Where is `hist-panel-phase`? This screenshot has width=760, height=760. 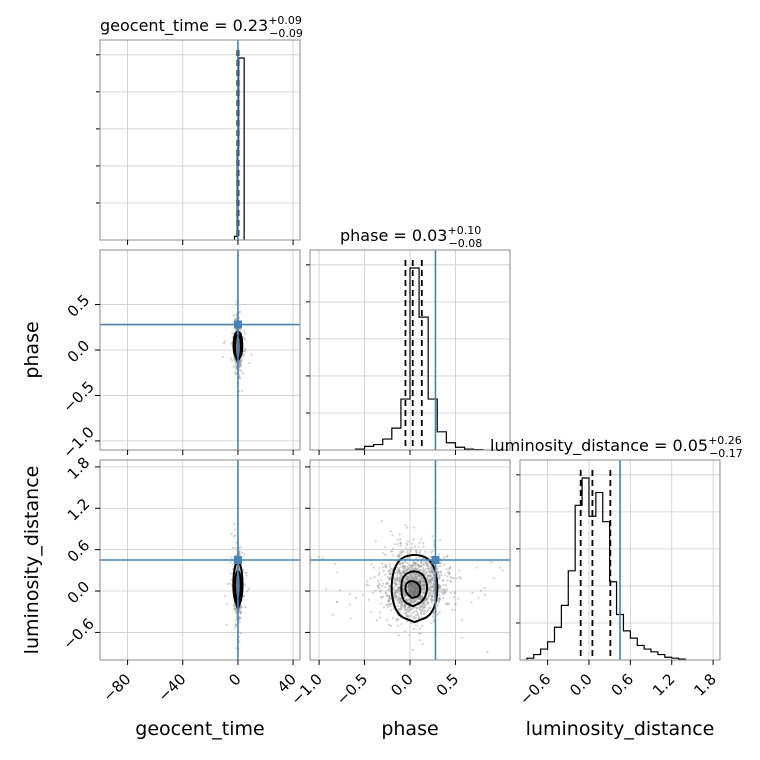
hist-panel-phase is located at coordinates (408, 352).